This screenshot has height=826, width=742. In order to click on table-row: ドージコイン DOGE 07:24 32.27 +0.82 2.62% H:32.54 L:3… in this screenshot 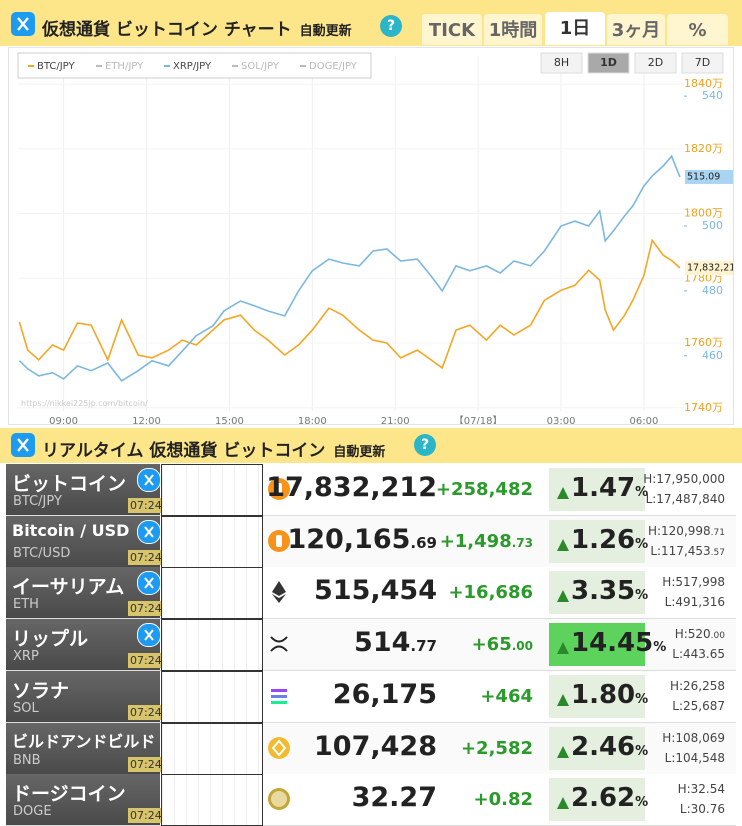, I will do `click(371, 800)`.